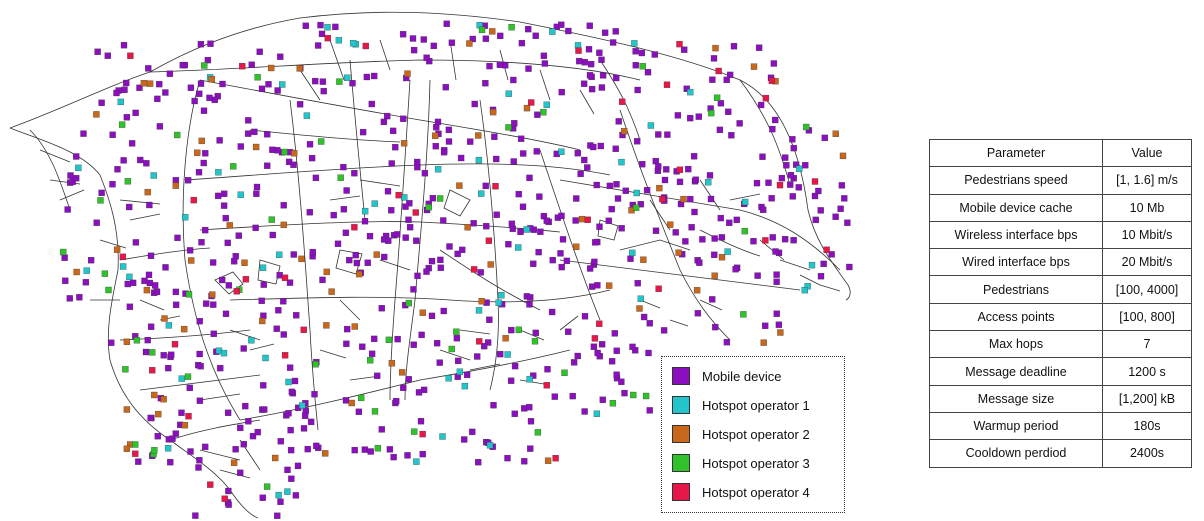 The height and width of the screenshot is (521, 1204). What do you see at coordinates (405, 385) in the screenshot?
I see `ring-road` at bounding box center [405, 385].